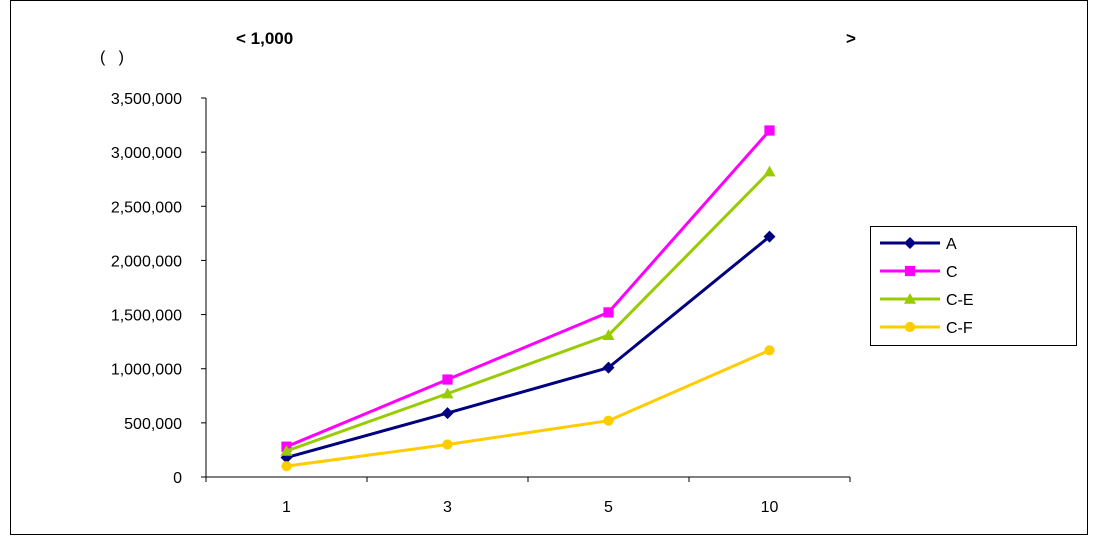 The image size is (1093, 540). Describe the element at coordinates (146, 153) in the screenshot. I see `y-tick-label: 3,000,000` at that location.